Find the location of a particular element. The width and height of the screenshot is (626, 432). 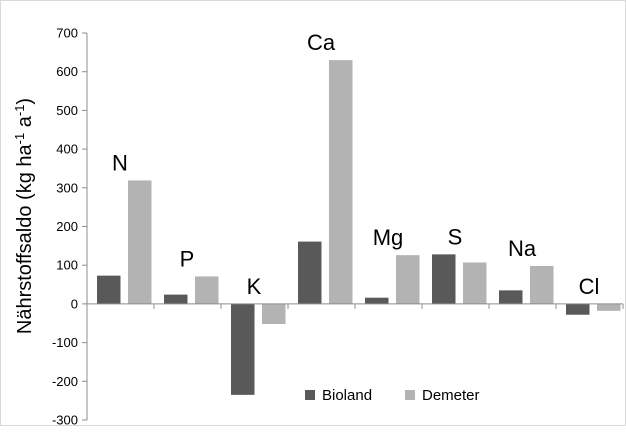

bar-mg-demeter is located at coordinates (408, 279).